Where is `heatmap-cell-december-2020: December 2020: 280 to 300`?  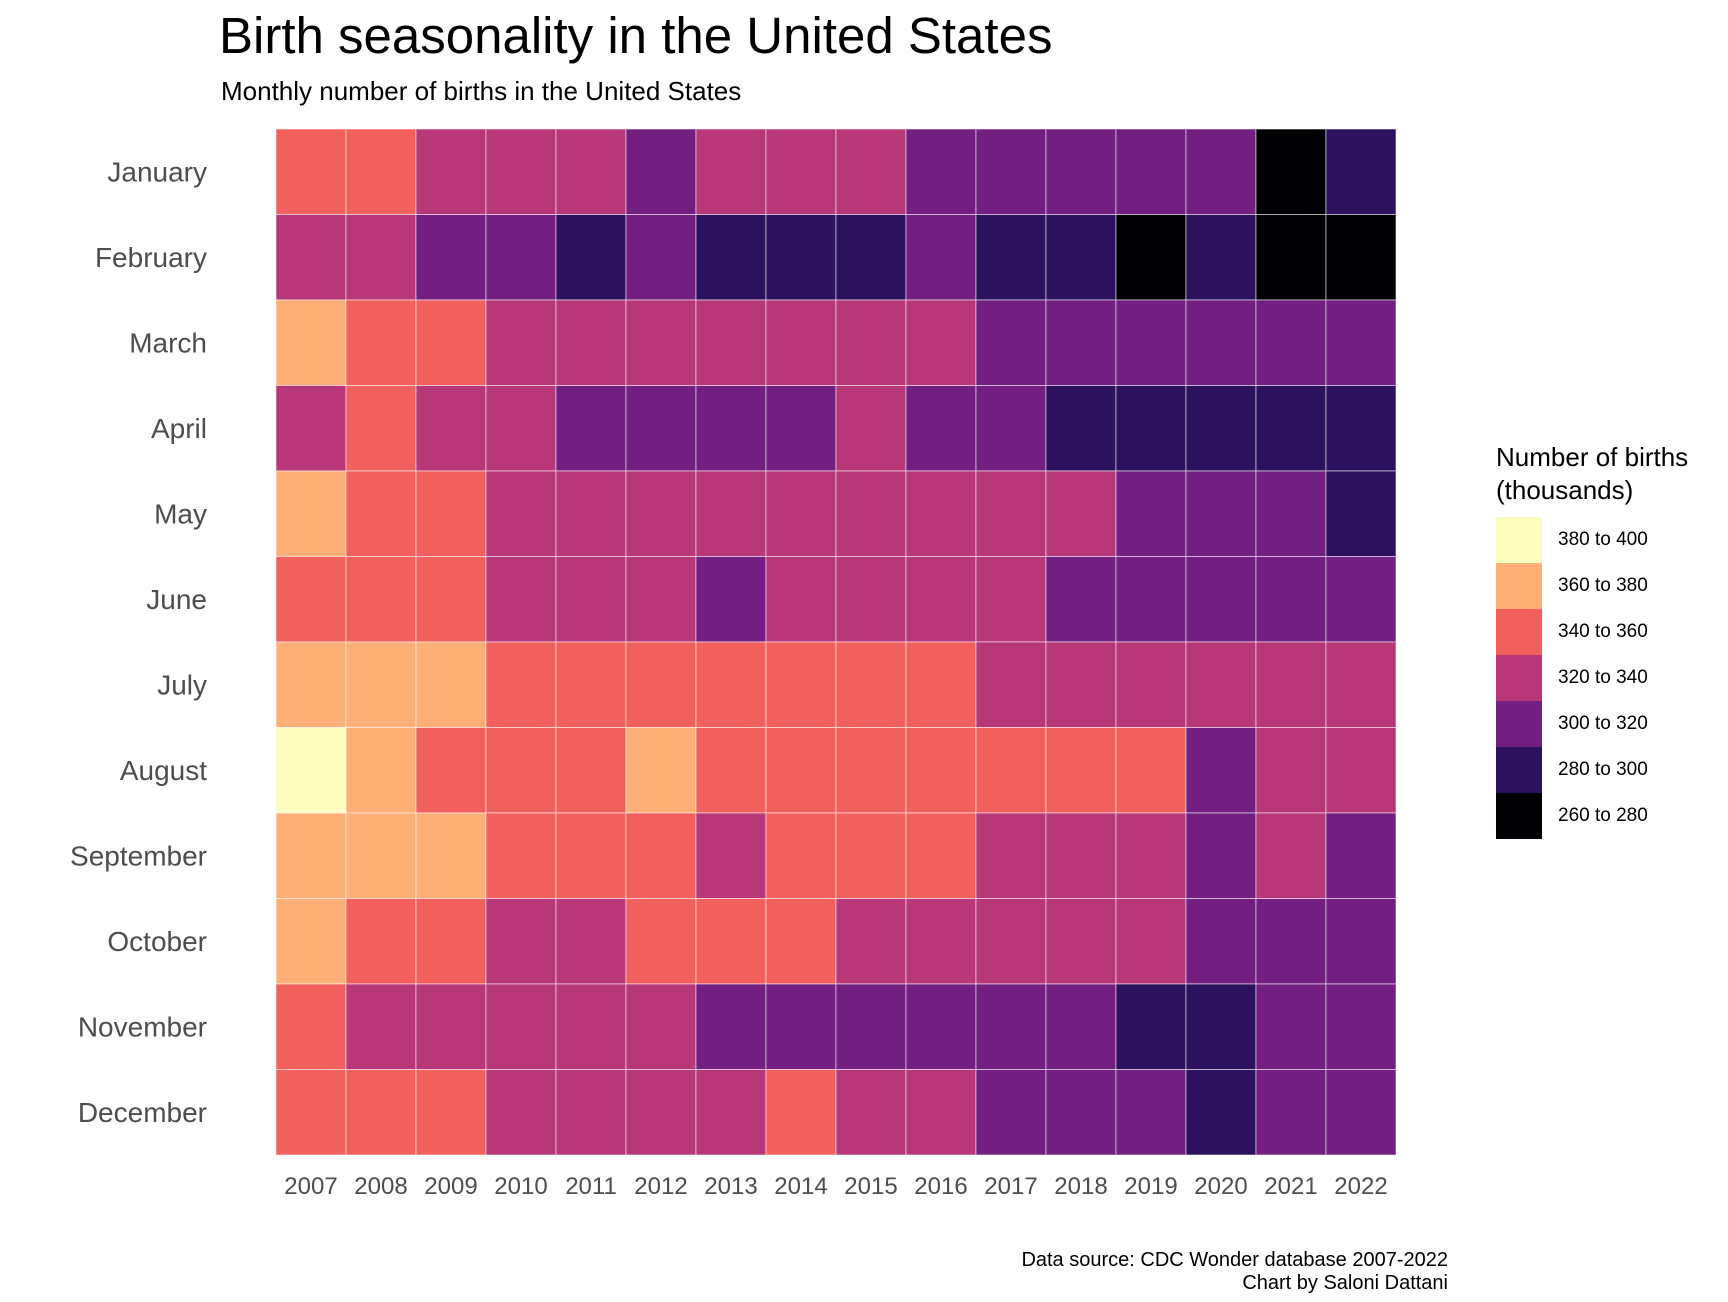 heatmap-cell-december-2020: December 2020: 280 to 300 is located at coordinates (1221, 1112).